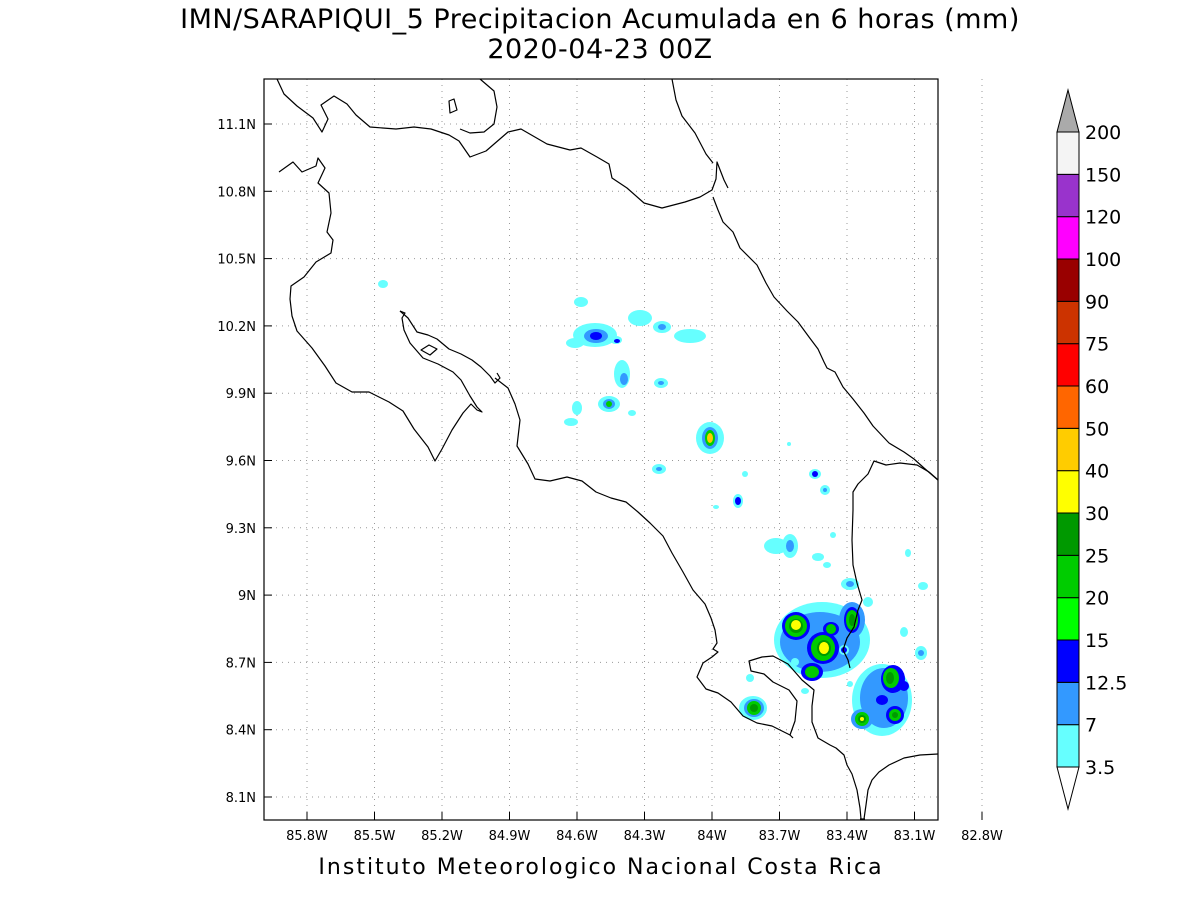 The height and width of the screenshot is (900, 1200). I want to click on colorbar-label: 3.5, so click(1100, 768).